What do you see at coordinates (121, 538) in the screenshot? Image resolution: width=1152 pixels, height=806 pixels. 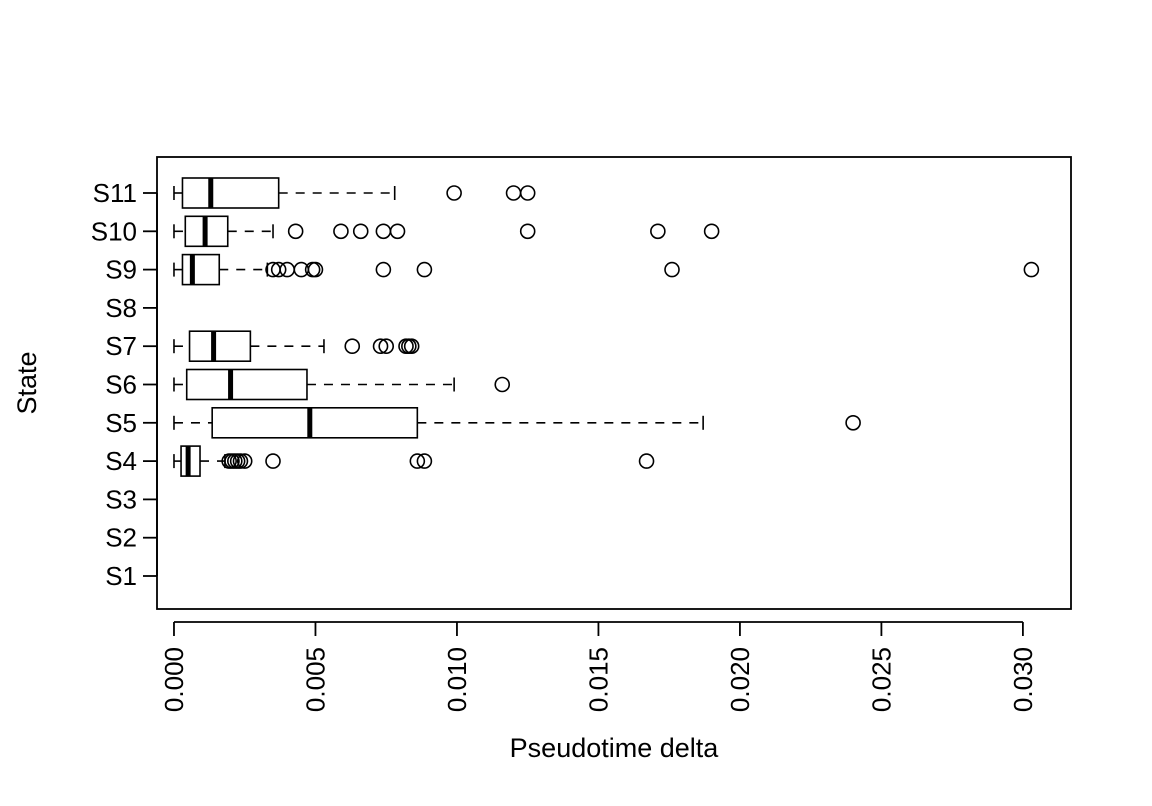 I see `y-tick-label-s2: S2` at bounding box center [121, 538].